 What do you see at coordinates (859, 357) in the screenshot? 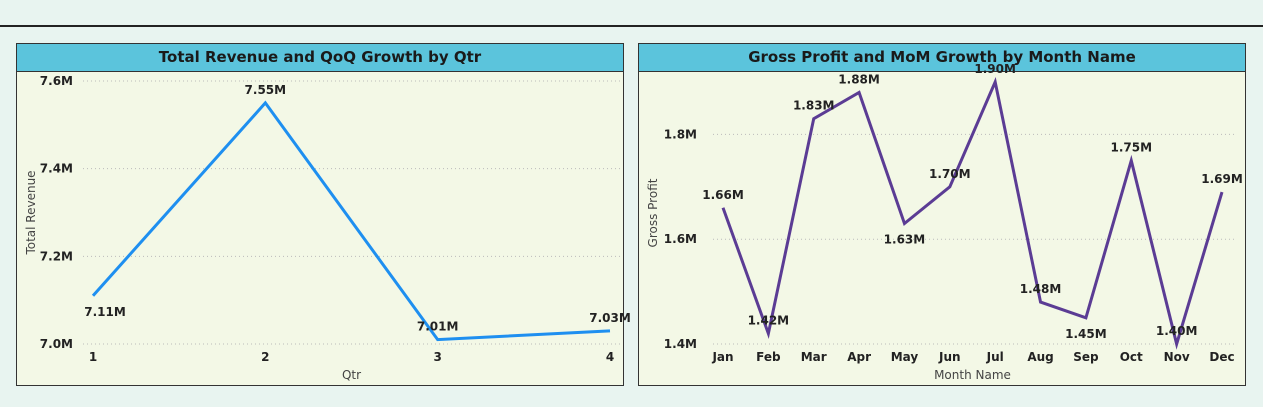
I see `gross-profit-x-tick-label: Apr` at bounding box center [859, 357].